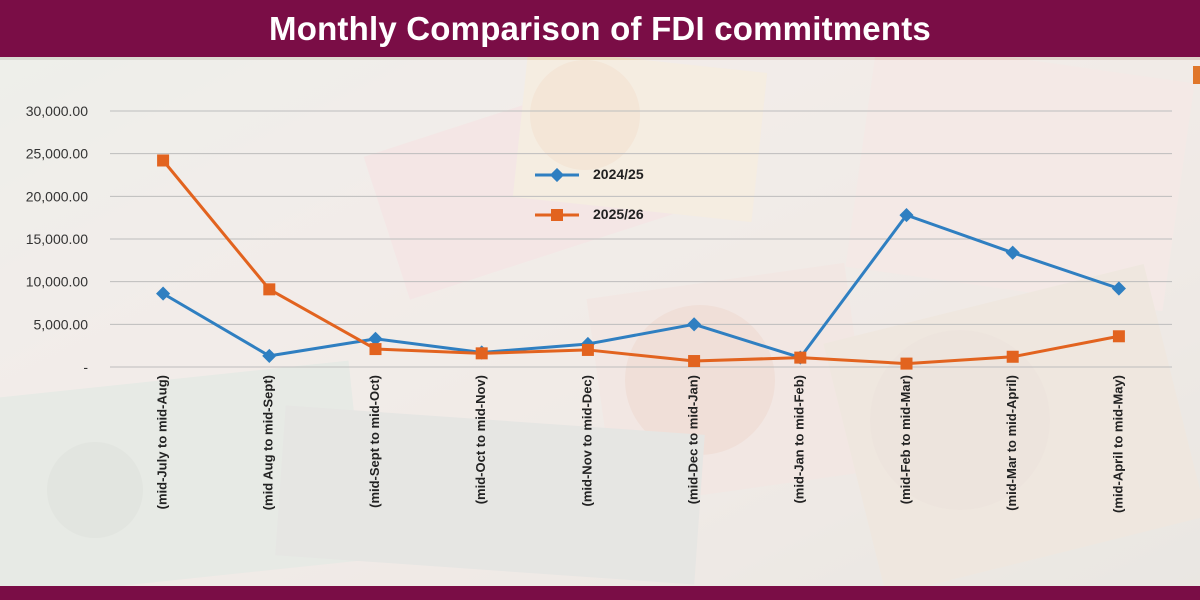  I want to click on x-tick-label: (mid-Oct to mid-Nov), so click(480, 439).